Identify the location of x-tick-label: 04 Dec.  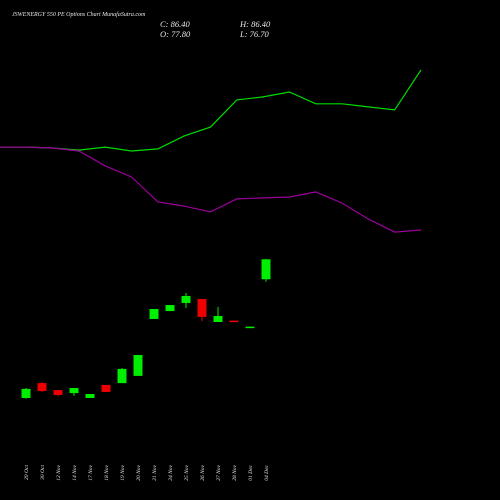
(266, 472).